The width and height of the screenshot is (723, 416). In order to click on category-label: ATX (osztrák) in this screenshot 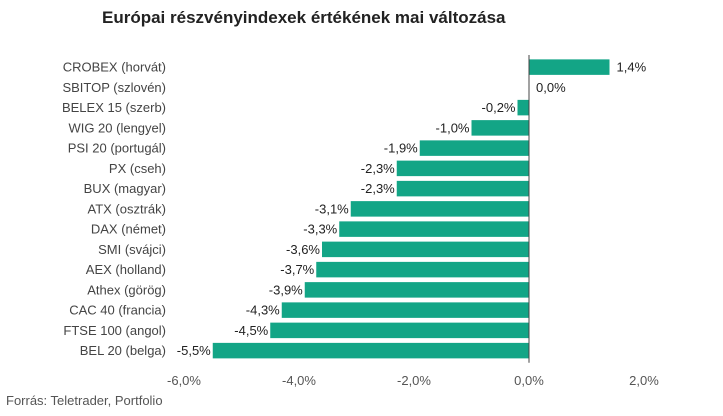, I will do `click(127, 208)`.